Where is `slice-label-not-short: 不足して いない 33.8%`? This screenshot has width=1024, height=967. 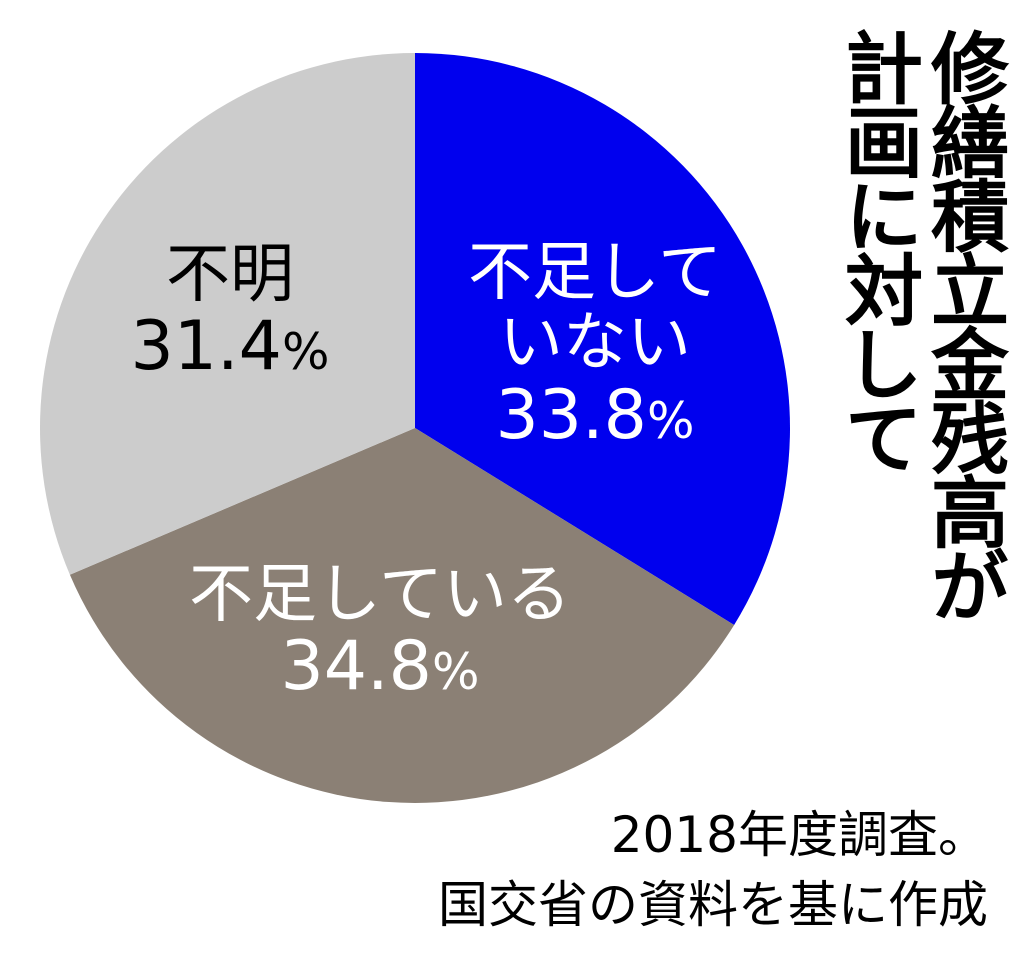
slice-label-not-short: 不足して いない 33.8% is located at coordinates (595, 346).